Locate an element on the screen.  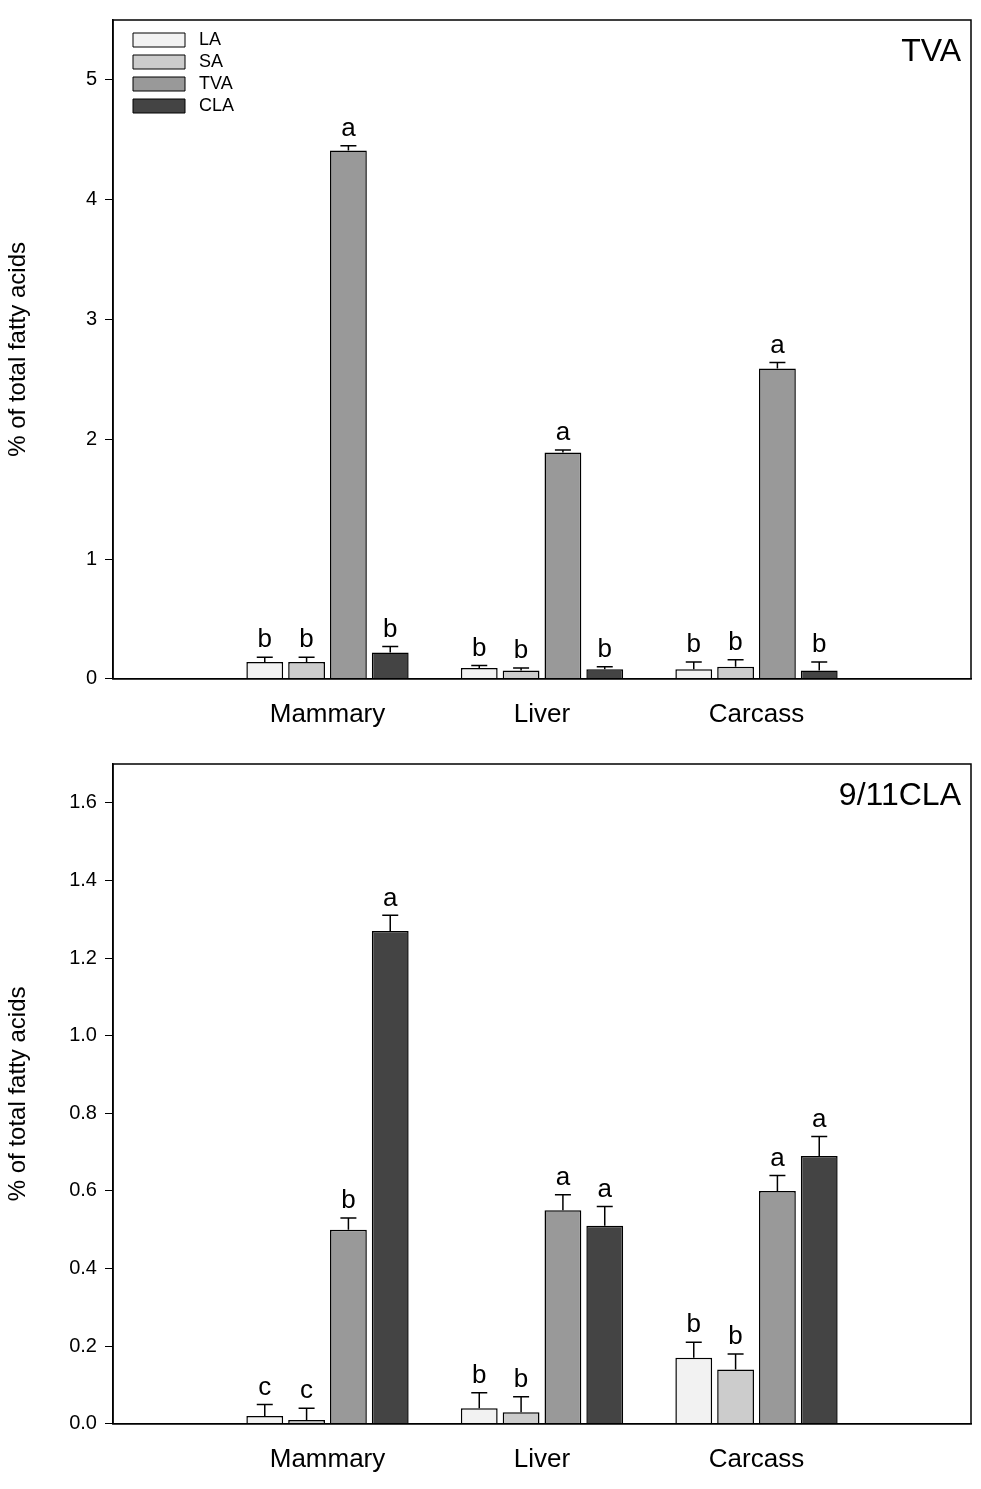
y-tick-label: 0.0 is located at coordinates (83, 1422).